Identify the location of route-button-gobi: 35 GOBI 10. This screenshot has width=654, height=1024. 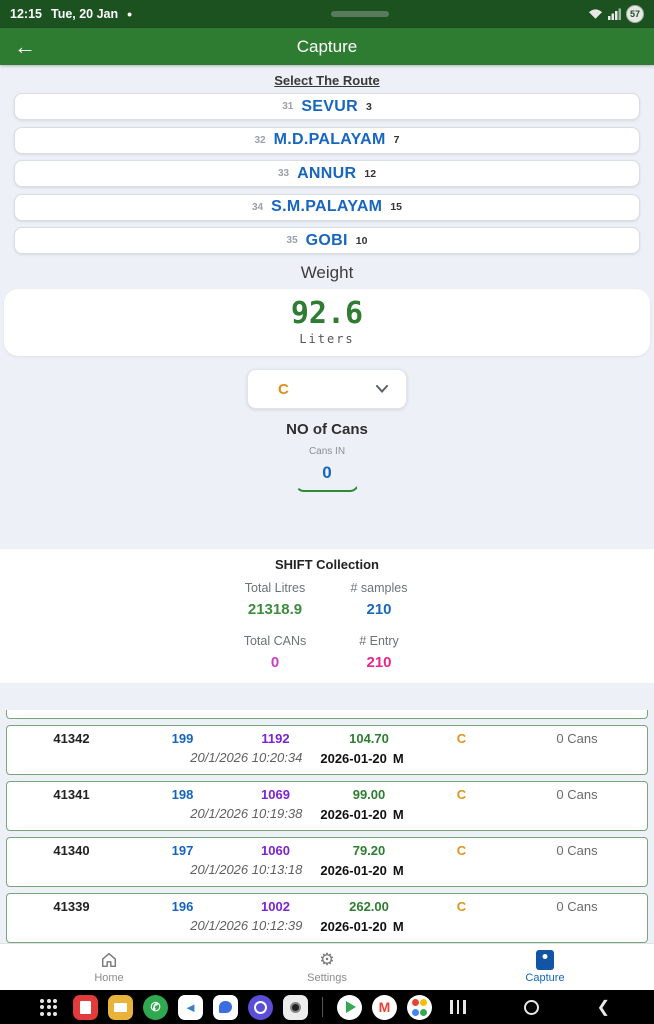
(327, 240).